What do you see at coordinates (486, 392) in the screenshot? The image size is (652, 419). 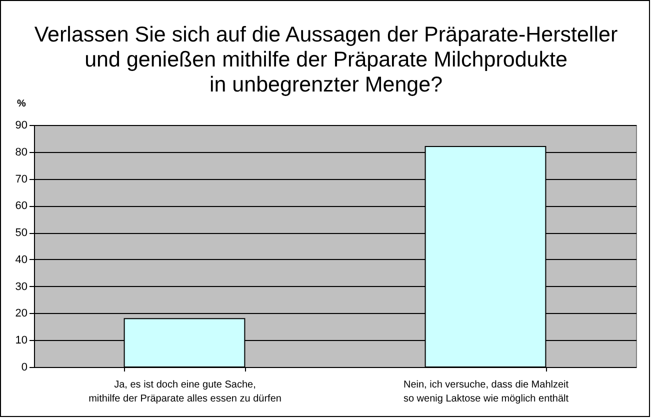 I see `x-tick-label: Nein, ich versuche, dass die Mahlzeit so wenig Laktose wie möglich enthält` at bounding box center [486, 392].